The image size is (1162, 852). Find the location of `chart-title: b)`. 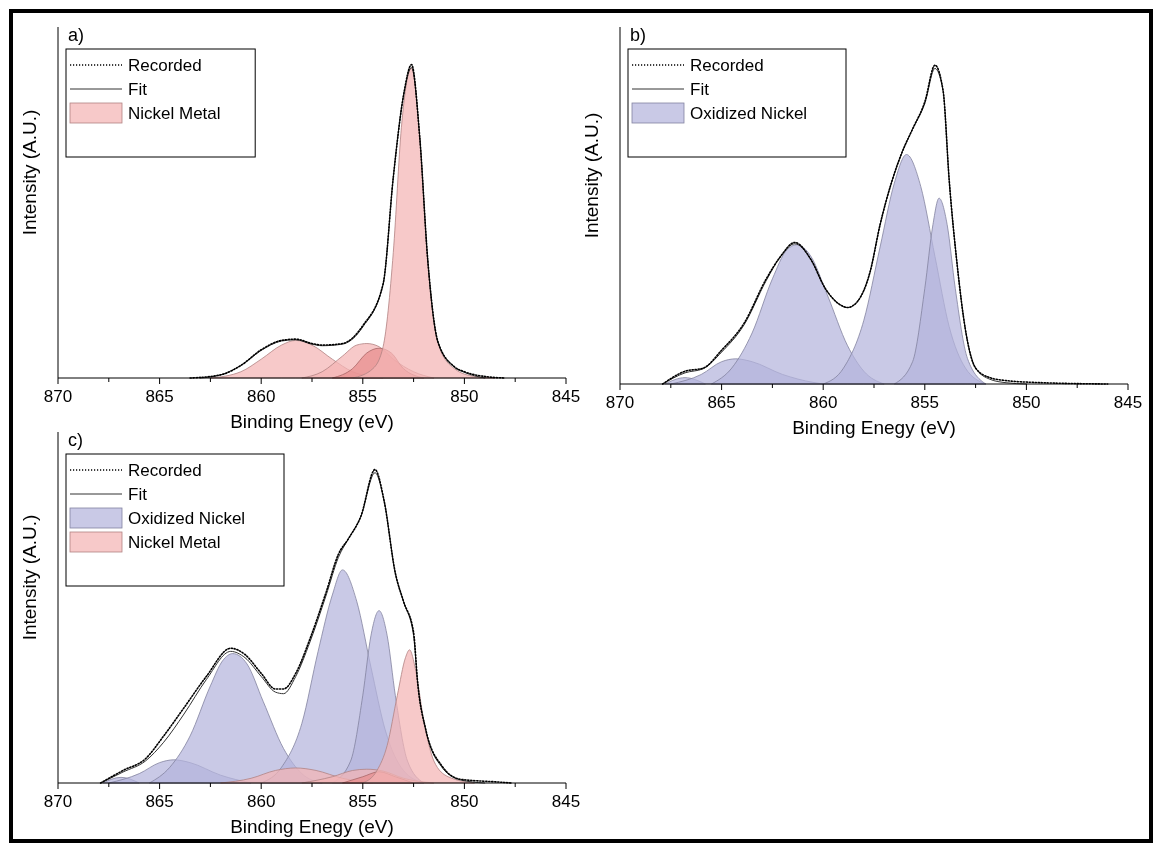

chart-title: b) is located at coordinates (638, 35).